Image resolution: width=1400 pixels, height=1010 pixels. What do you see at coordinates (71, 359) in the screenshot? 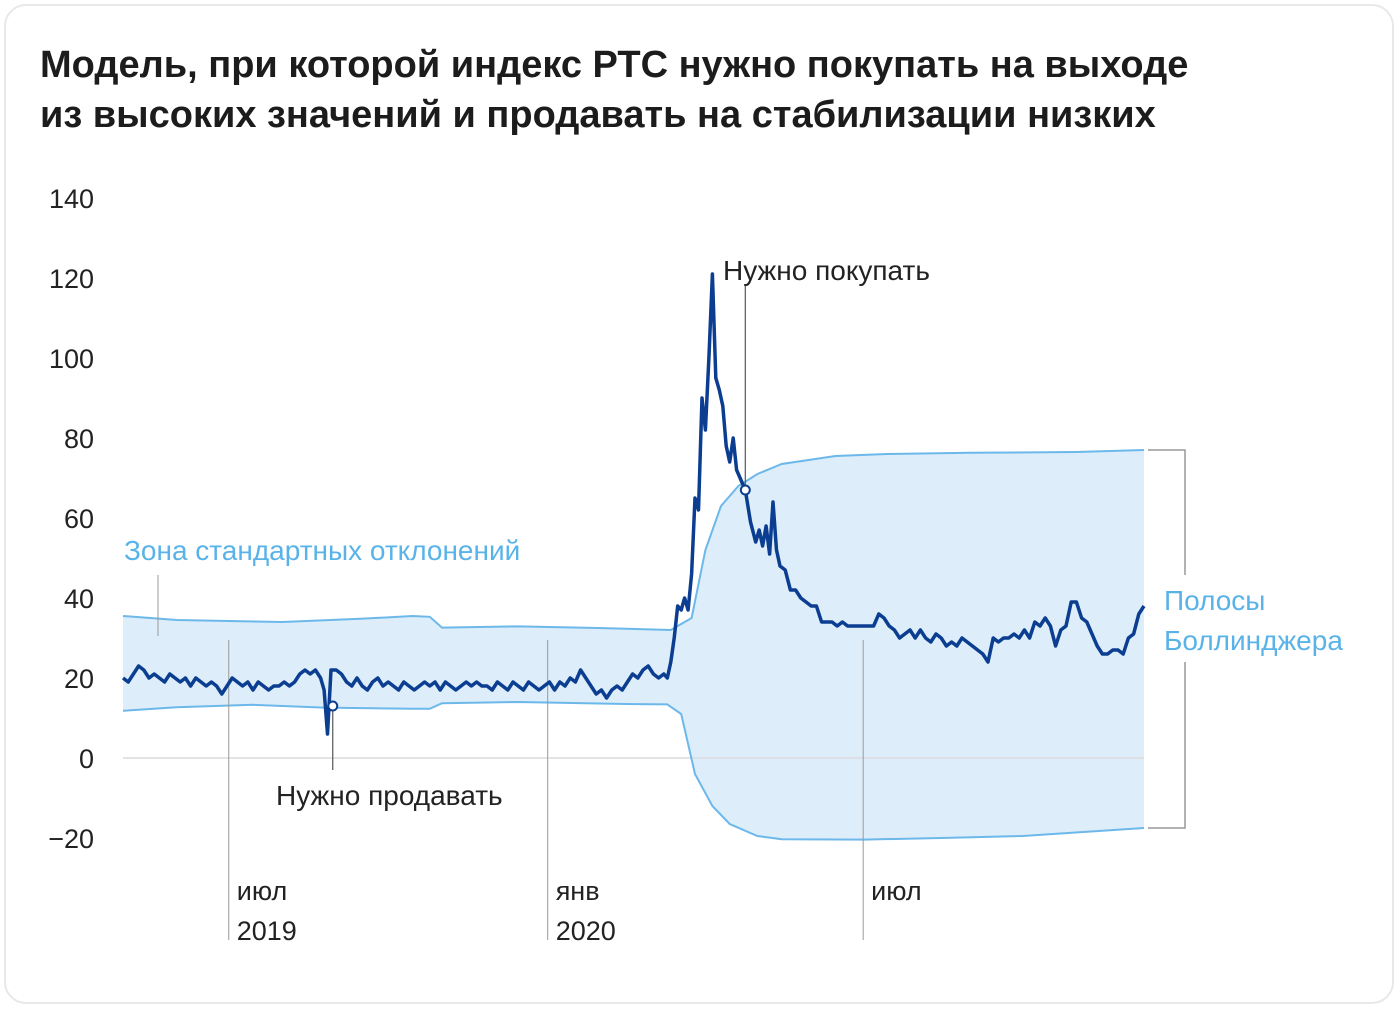
I see `y-tick-label: 100` at bounding box center [71, 359].